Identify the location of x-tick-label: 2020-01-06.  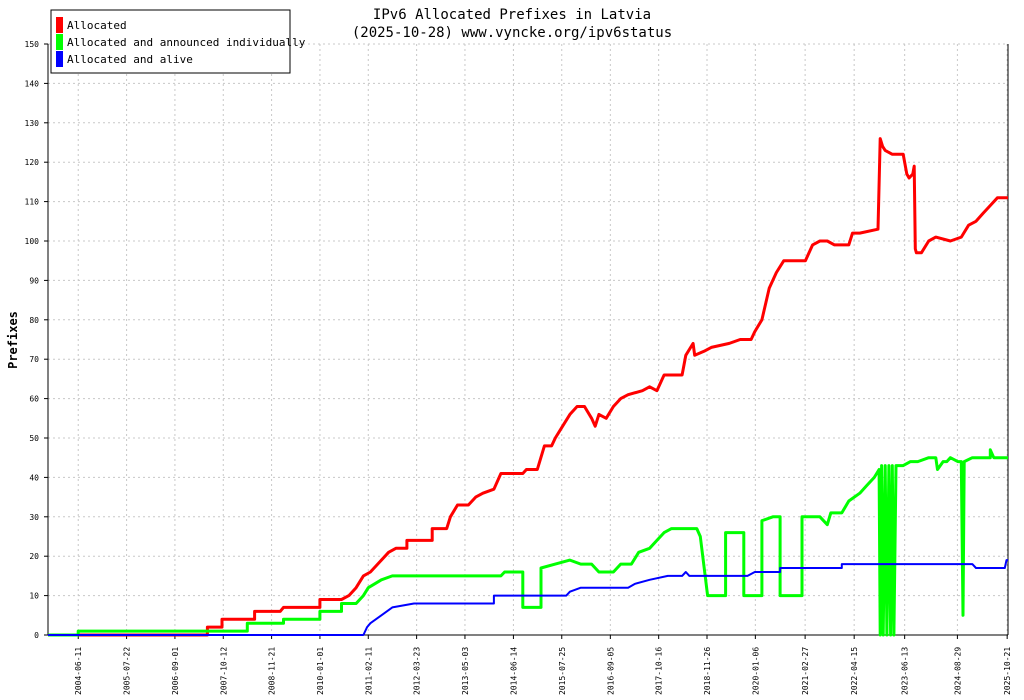
(755, 671).